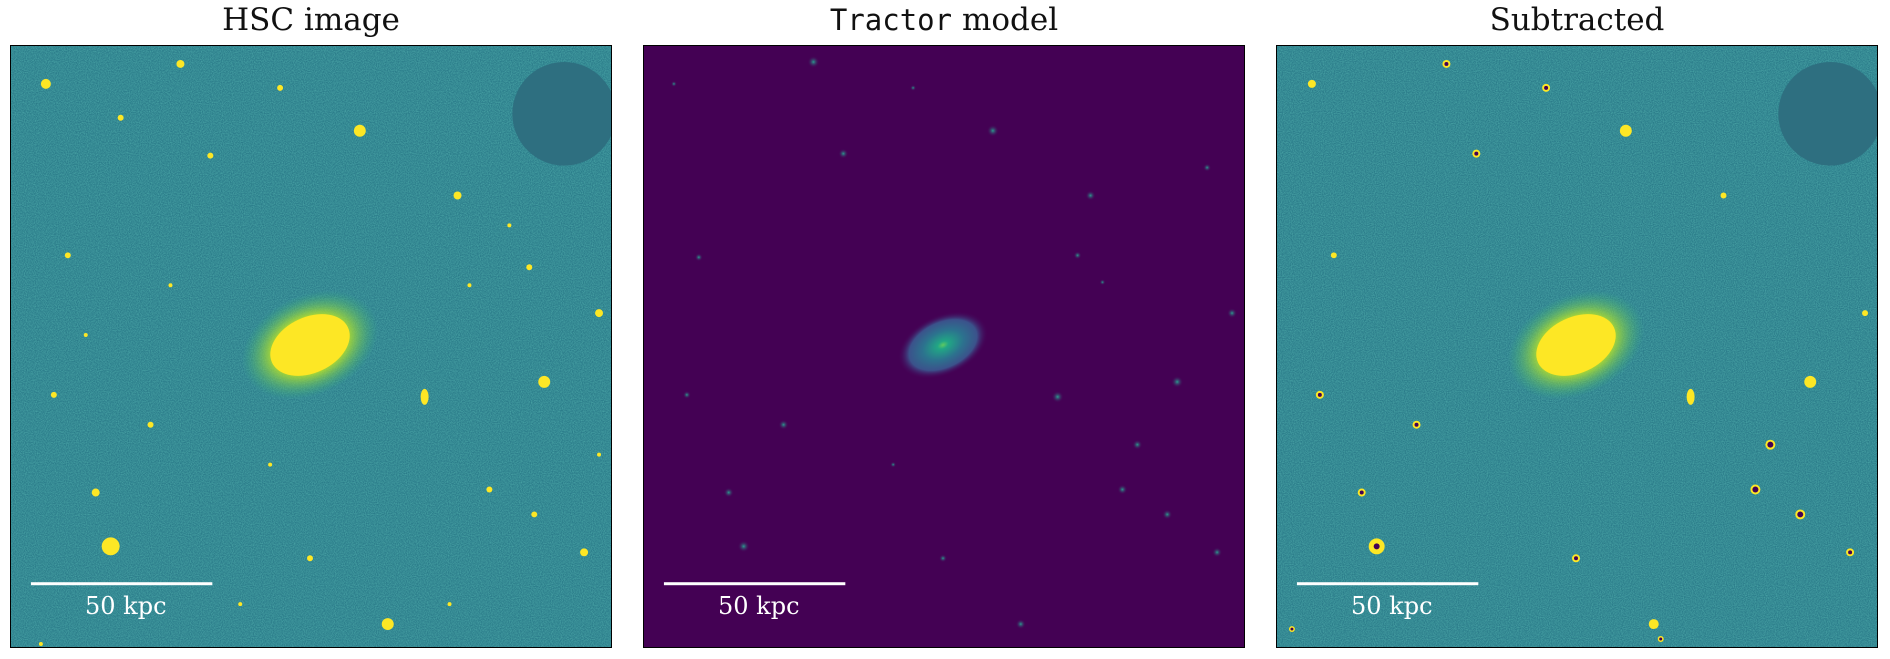 The image size is (1890, 659). I want to click on panel-title: HSC image, so click(311, 20).